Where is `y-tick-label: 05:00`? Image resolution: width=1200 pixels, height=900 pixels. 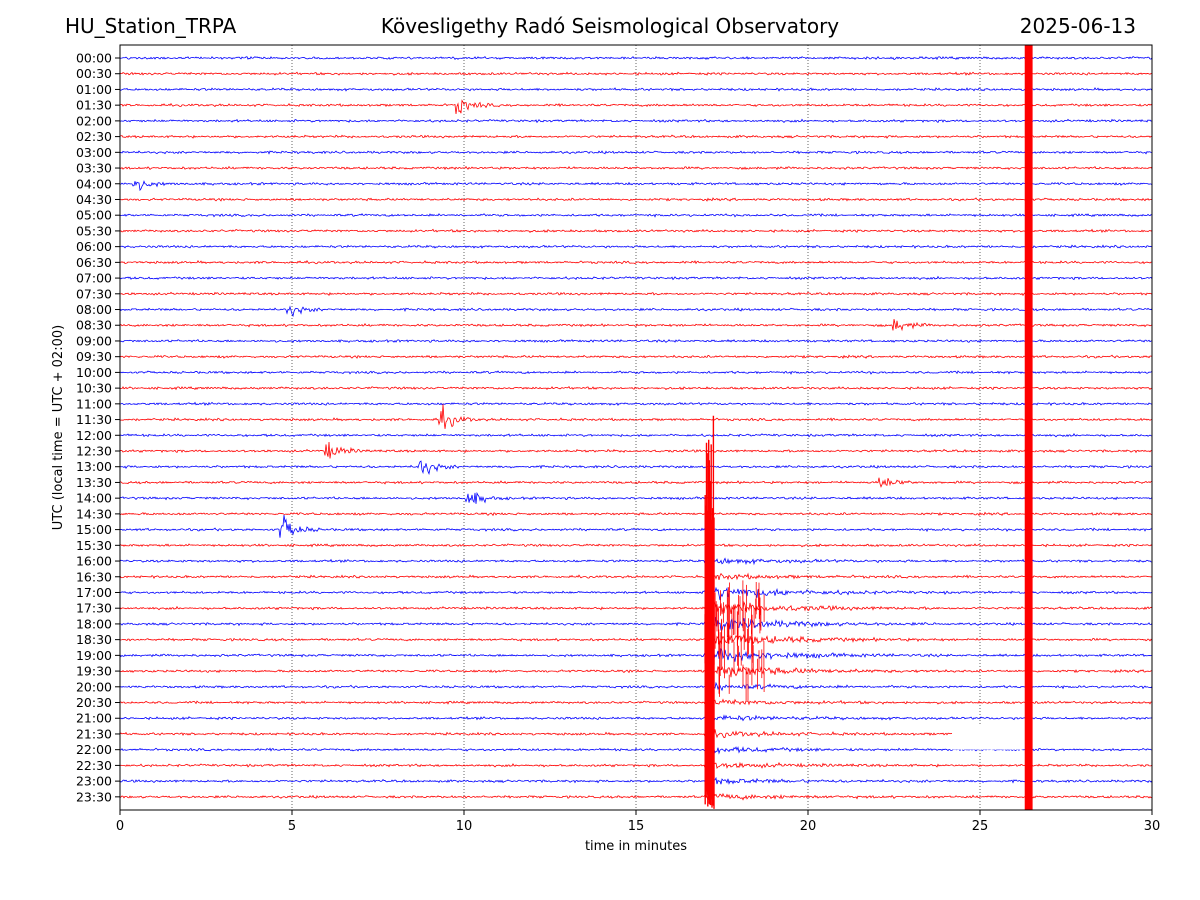
y-tick-label: 05:00 is located at coordinates (94, 215).